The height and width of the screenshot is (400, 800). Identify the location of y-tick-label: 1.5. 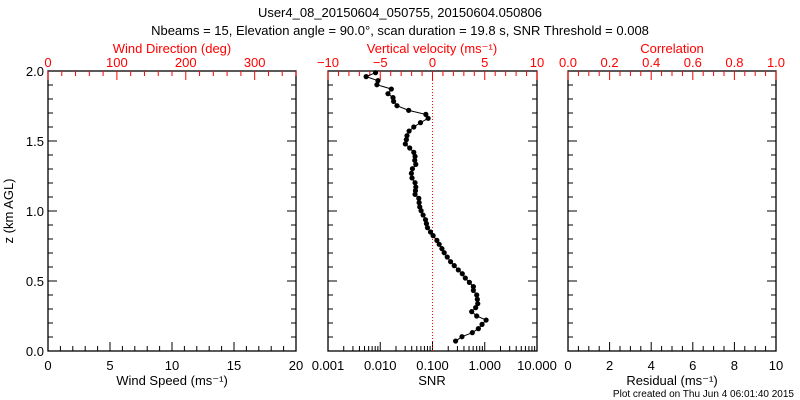
(35, 141).